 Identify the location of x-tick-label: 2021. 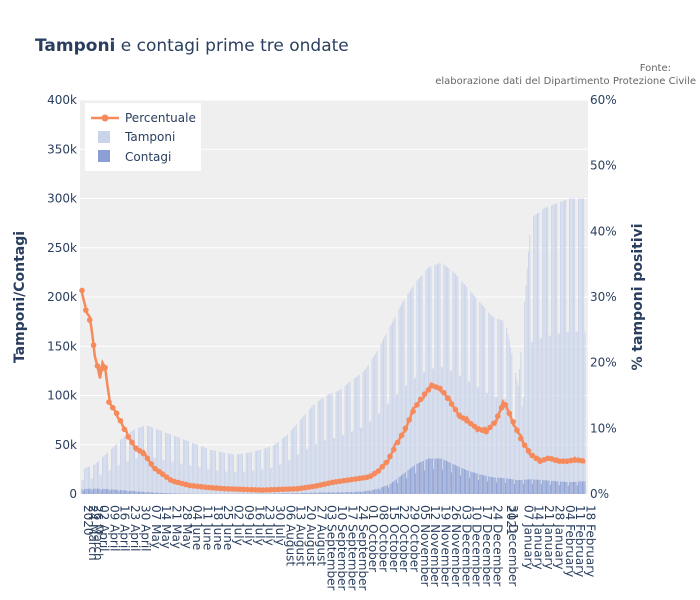
(511, 520).